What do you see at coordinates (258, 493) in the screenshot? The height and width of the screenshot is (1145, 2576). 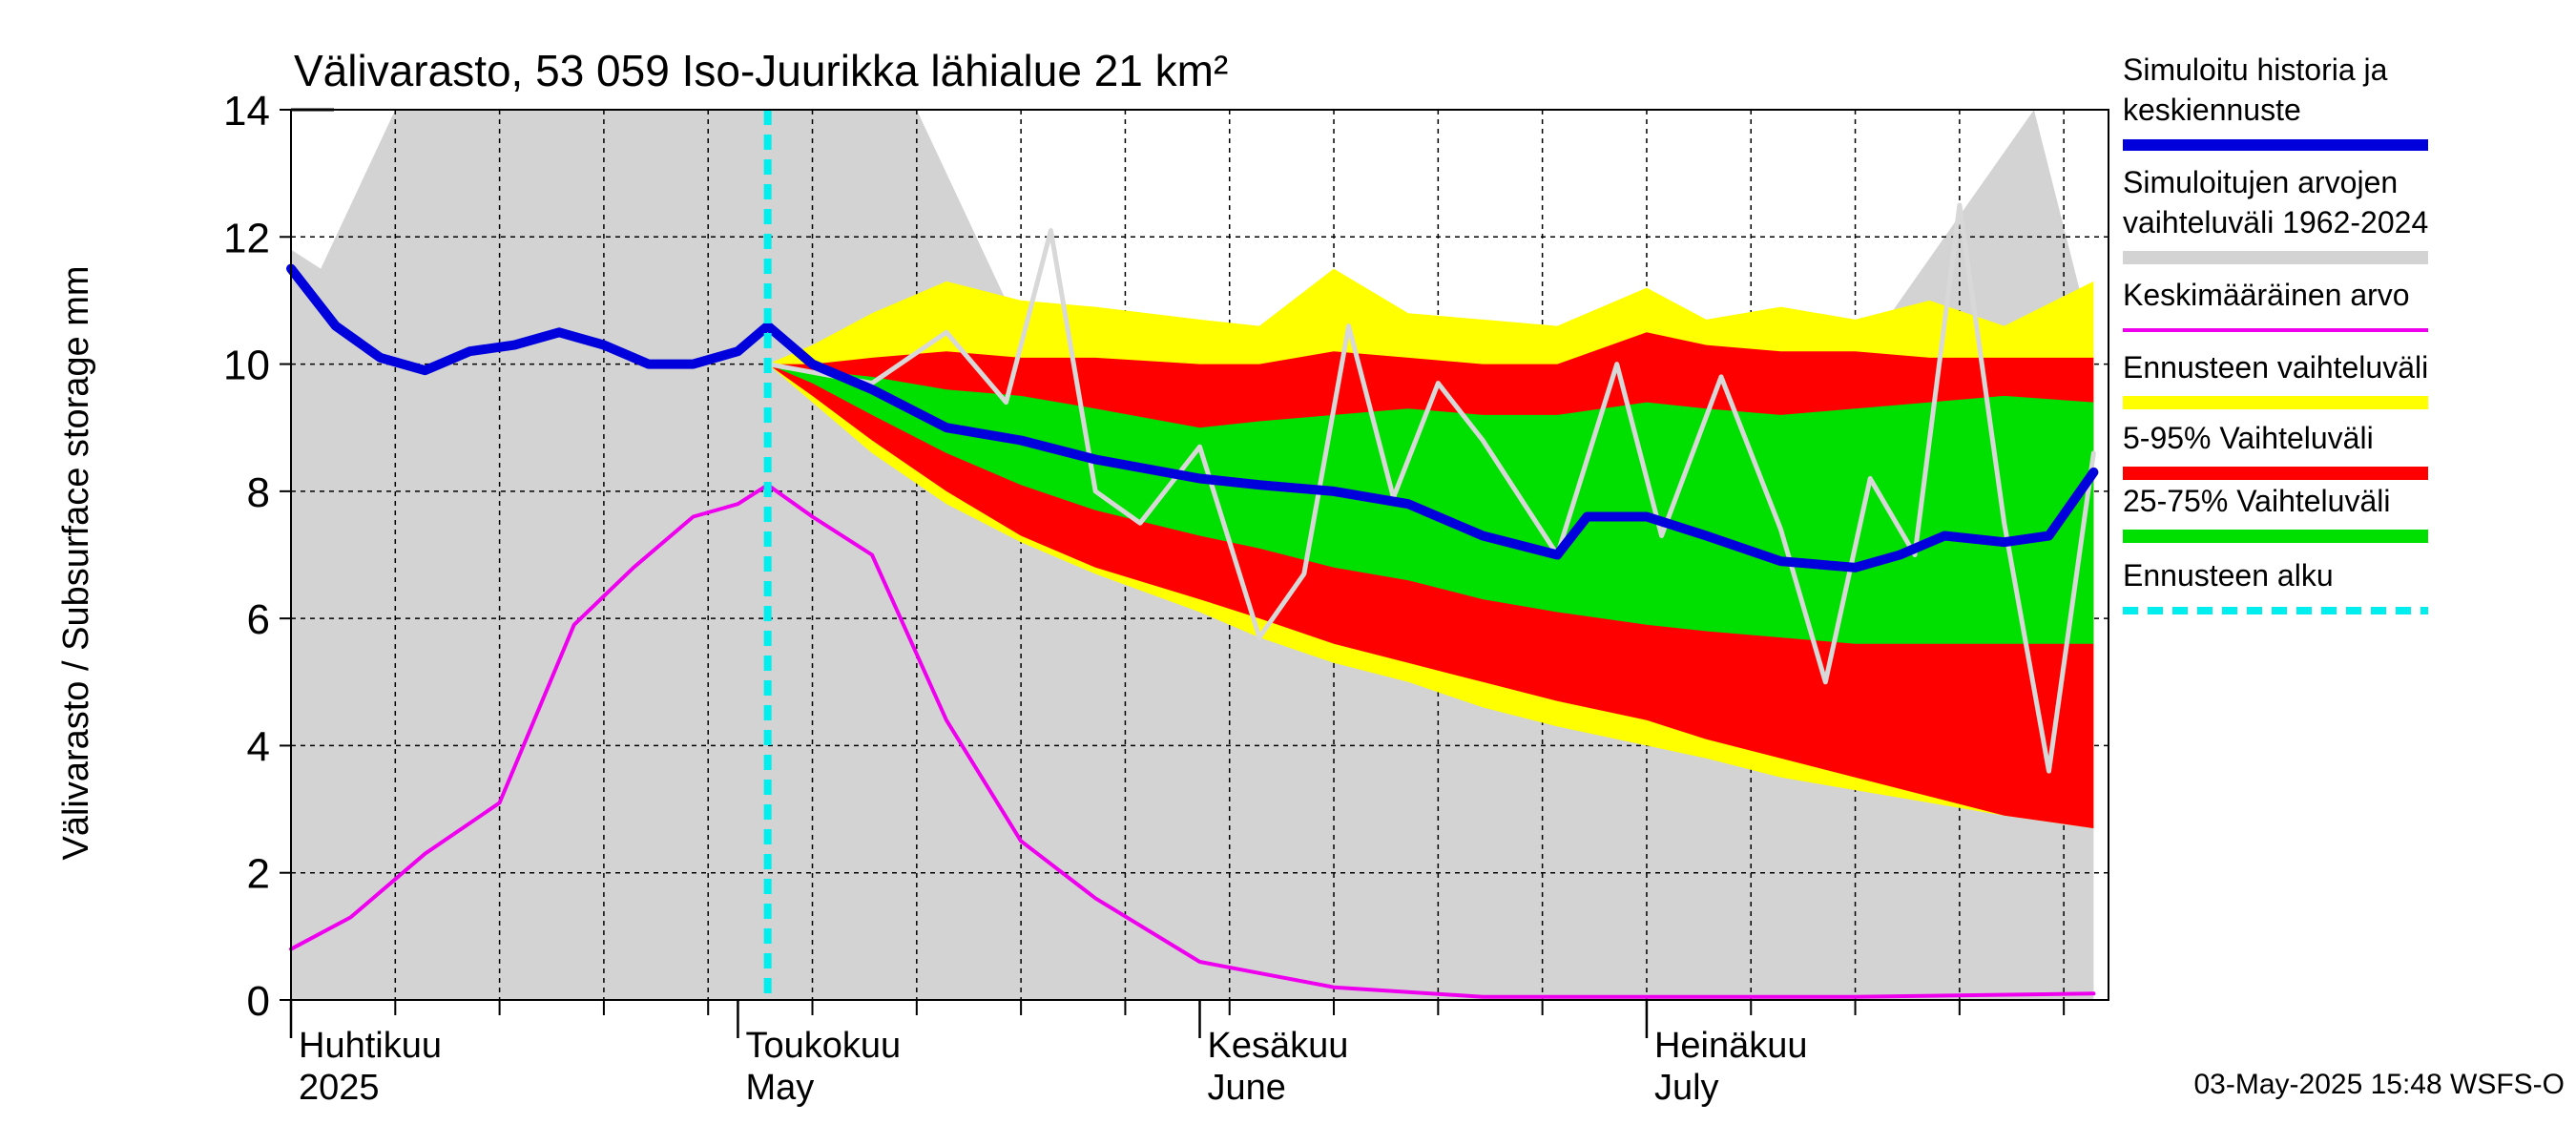 I see `y-tick-label: 8` at bounding box center [258, 493].